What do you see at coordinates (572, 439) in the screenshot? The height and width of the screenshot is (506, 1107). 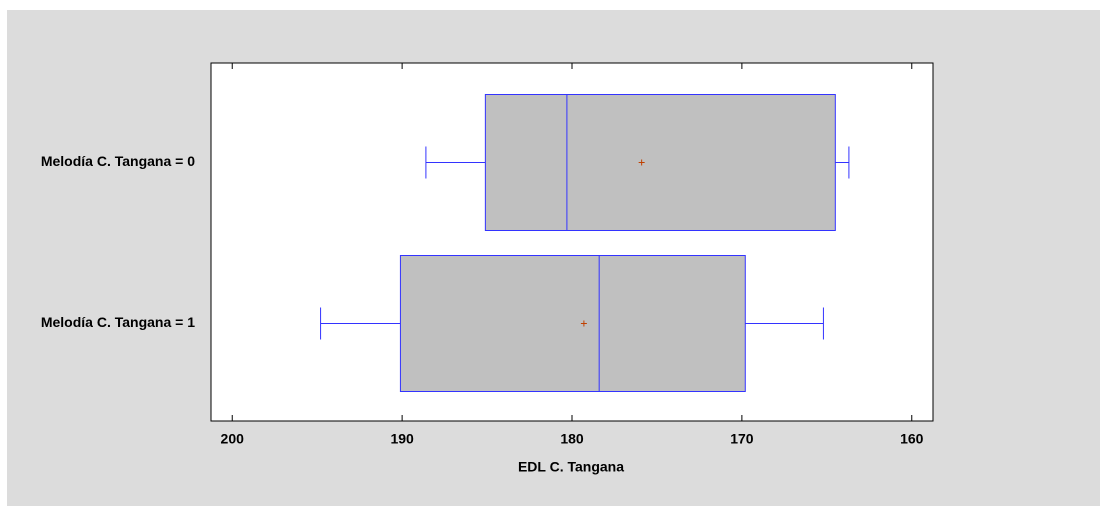 I see `x-tick-label: 180` at bounding box center [572, 439].